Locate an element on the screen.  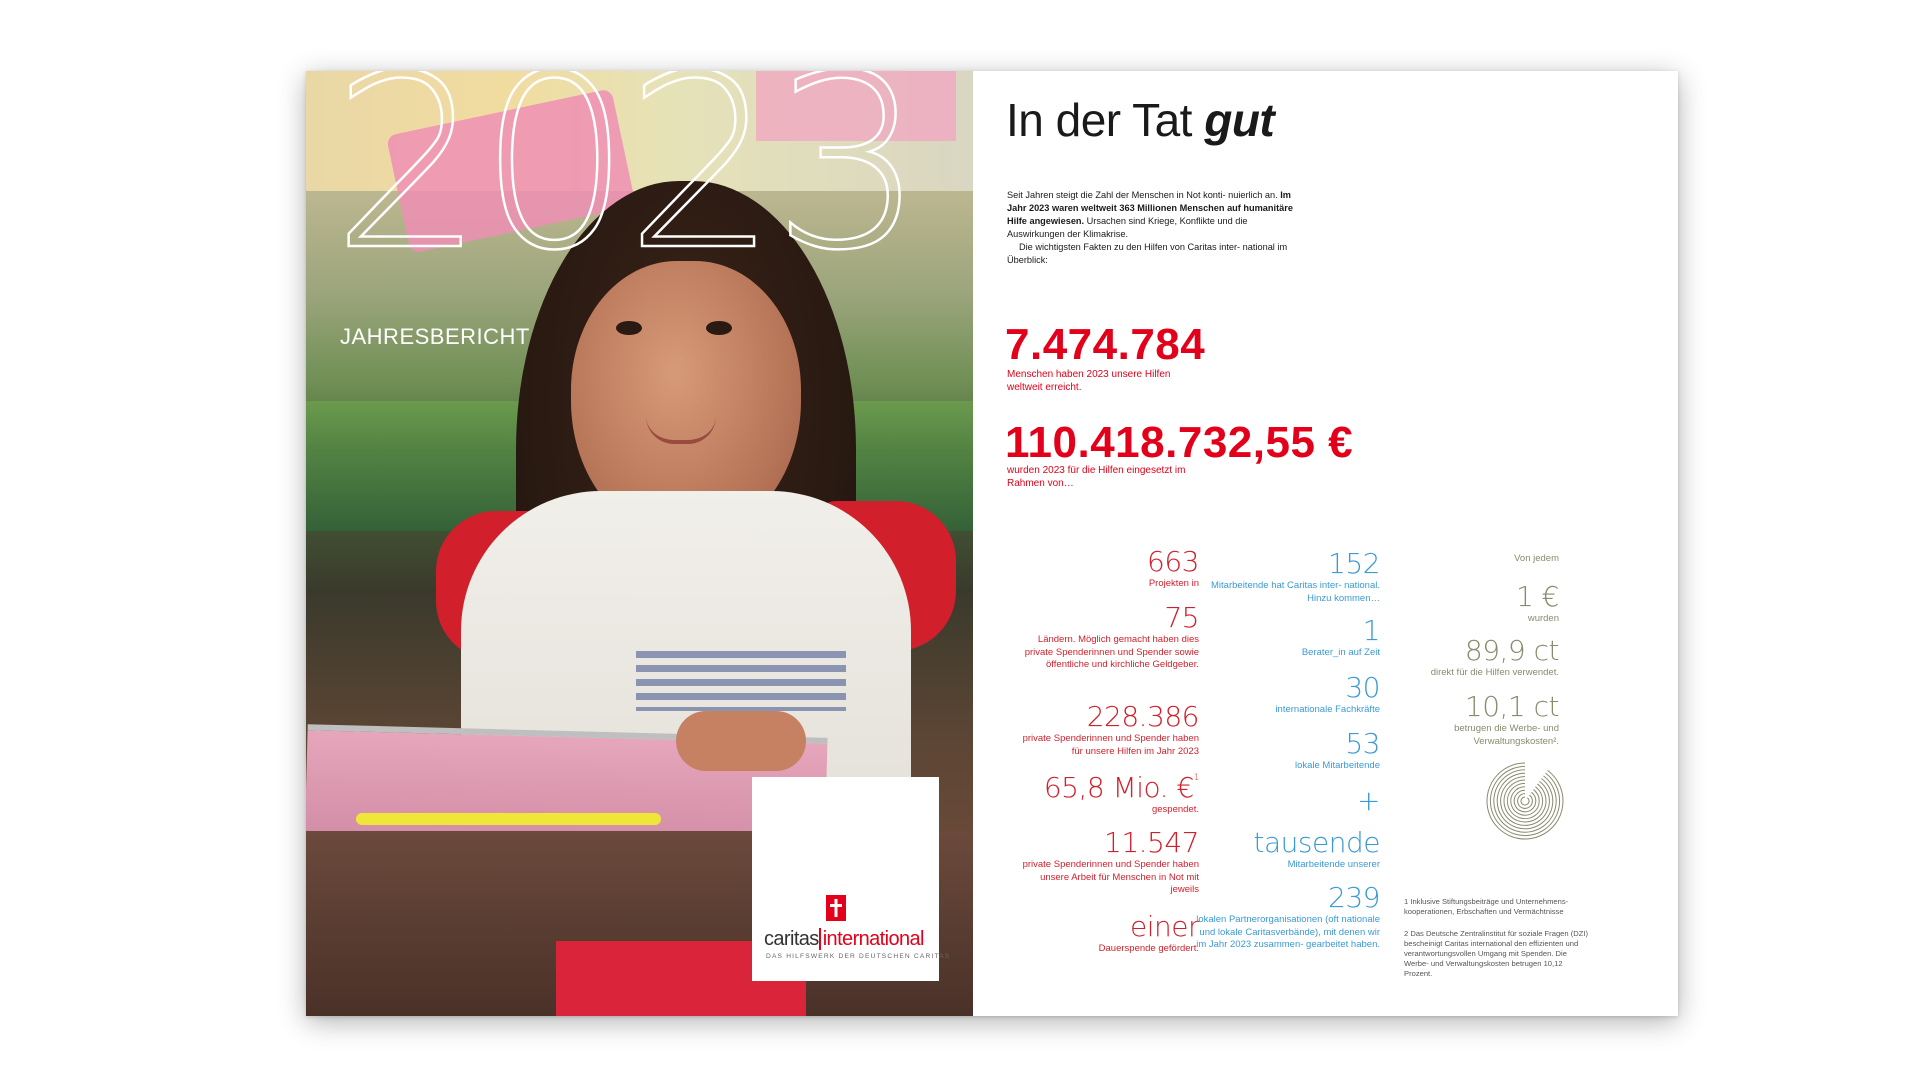
euro-breakdown-lead: Von jedem is located at coordinates (1536, 558).